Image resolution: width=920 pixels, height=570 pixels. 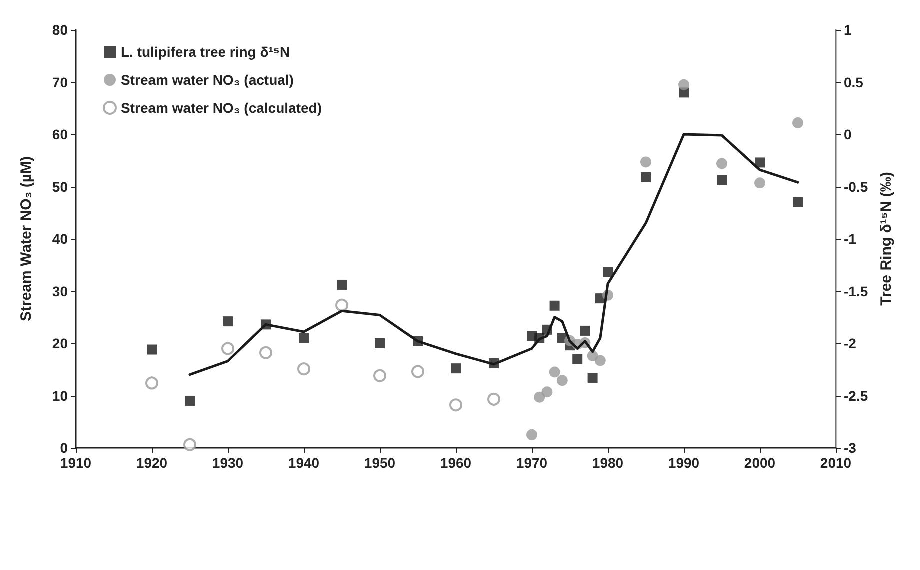 What do you see at coordinates (221, 108) in the screenshot?
I see `legend-label: Stream water NO₃ (calculated)` at bounding box center [221, 108].